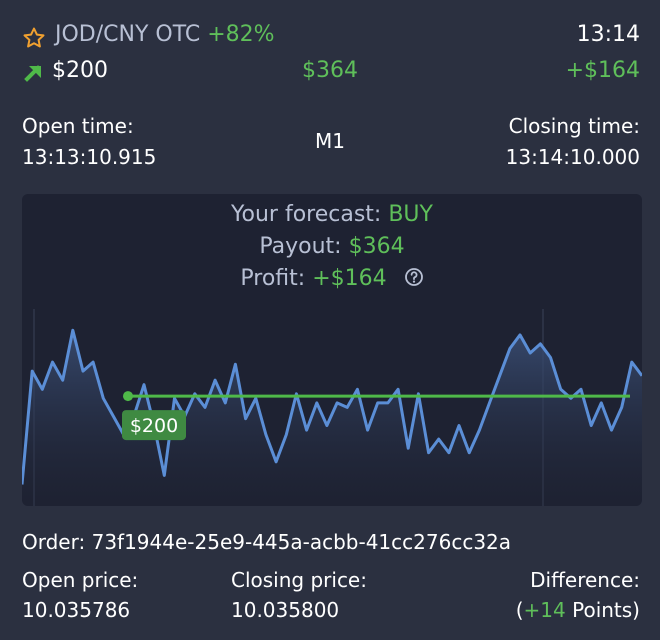  Describe the element at coordinates (32, 73) in the screenshot. I see `arrow-up-right-icon` at that location.